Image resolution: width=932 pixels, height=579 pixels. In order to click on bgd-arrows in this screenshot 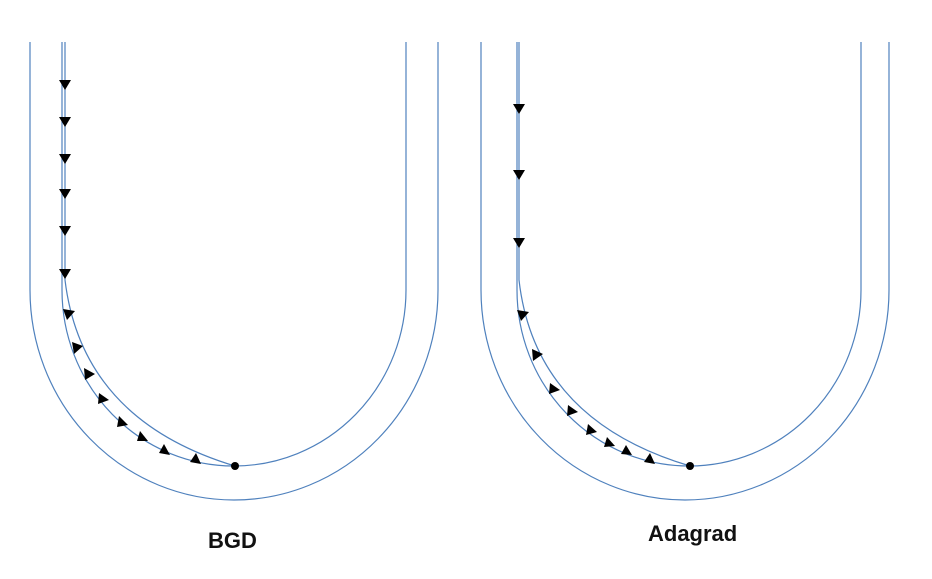, I will do `click(130, 272)`.